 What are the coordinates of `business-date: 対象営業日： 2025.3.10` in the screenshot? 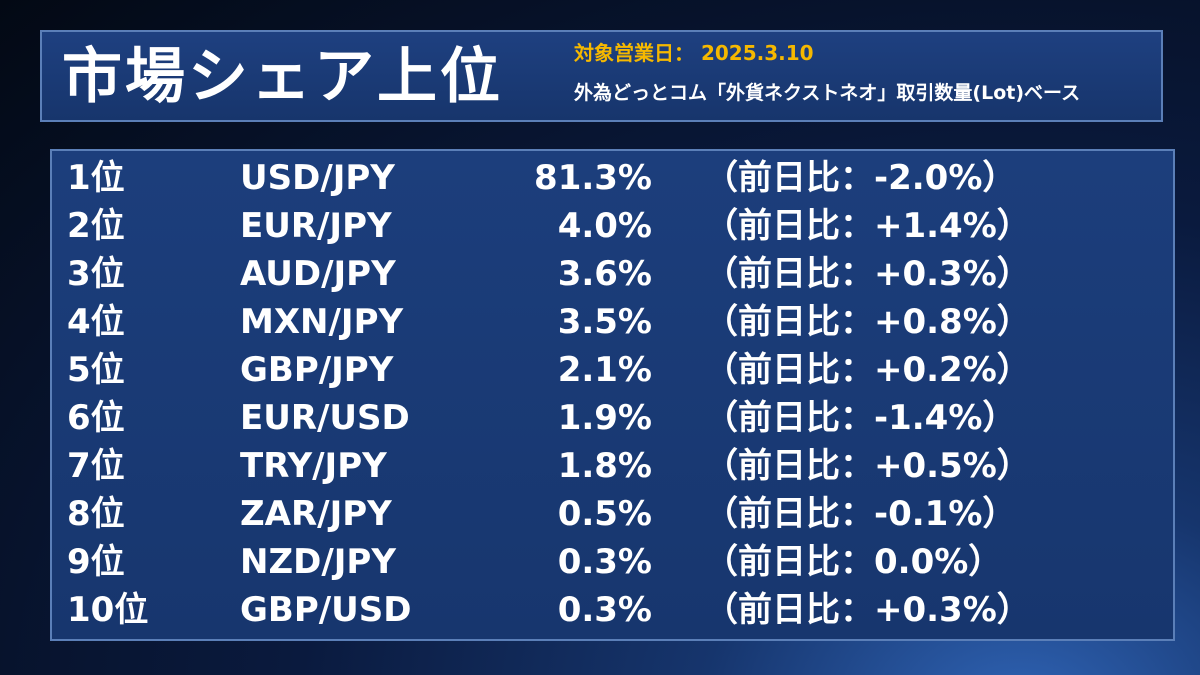 It's located at (694, 53).